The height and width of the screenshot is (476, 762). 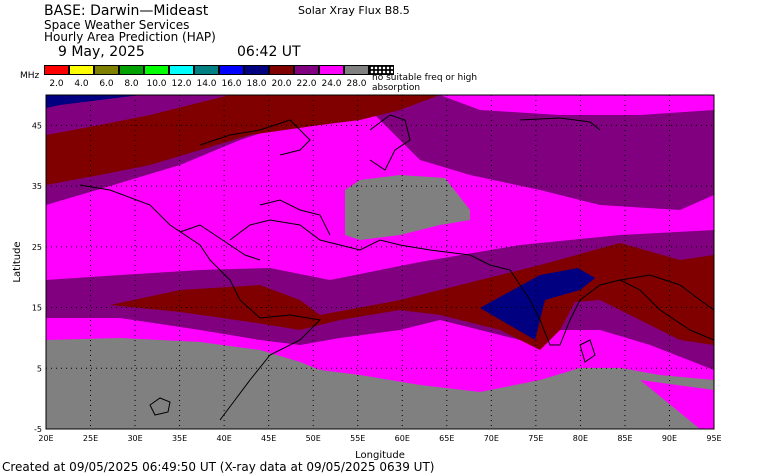 I want to click on legend-label-18-0: 18.0, so click(x=256, y=84).